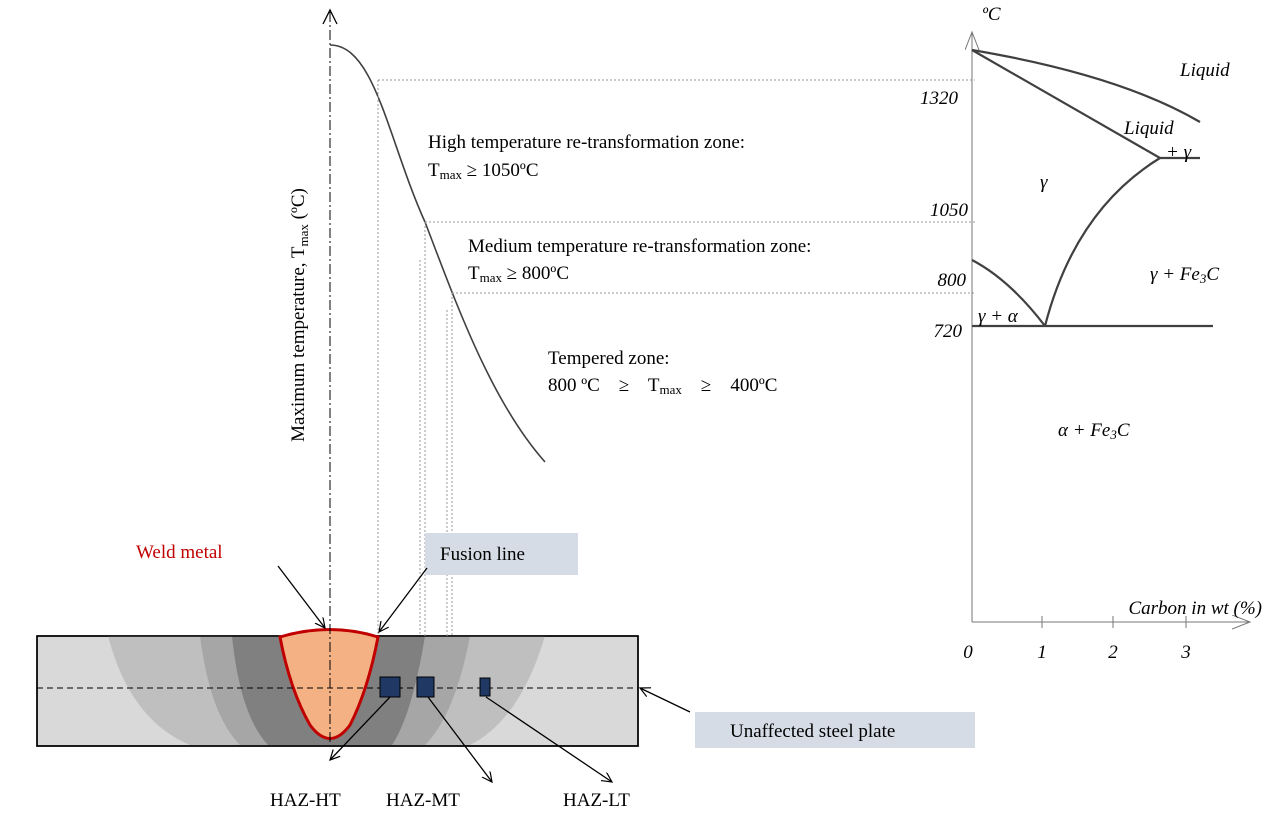  What do you see at coordinates (1044, 182) in the screenshot?
I see `region-label: γ` at bounding box center [1044, 182].